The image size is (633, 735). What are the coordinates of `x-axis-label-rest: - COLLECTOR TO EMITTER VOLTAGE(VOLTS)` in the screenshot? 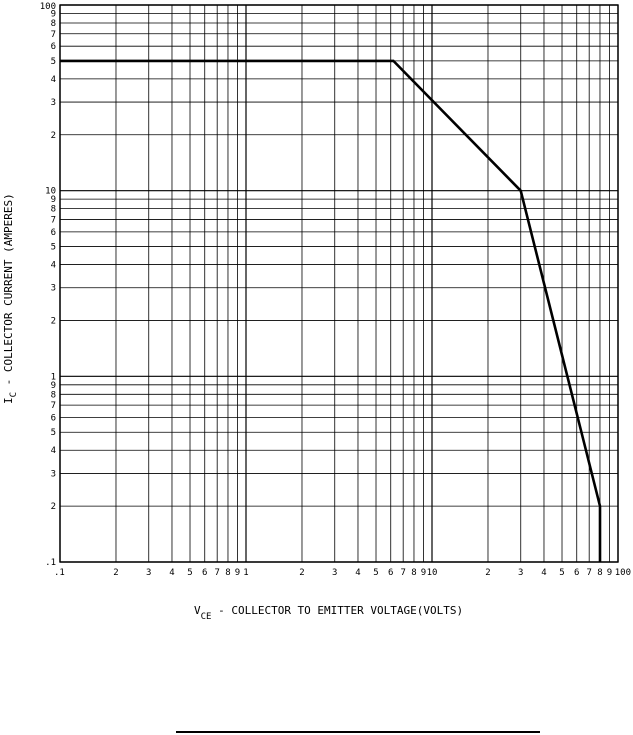 It's located at (337, 610).